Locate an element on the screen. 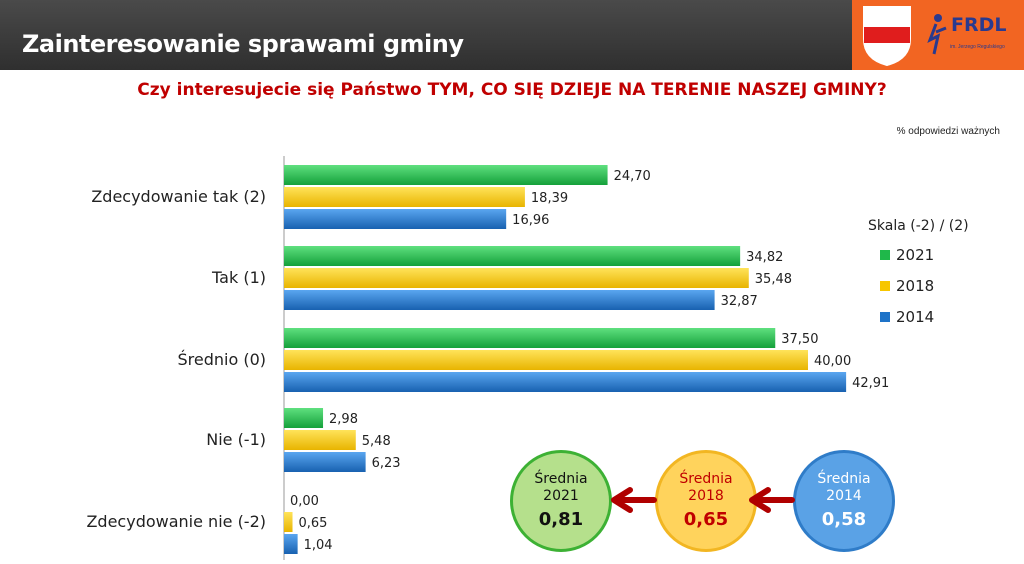 The height and width of the screenshot is (564, 1024). data-label: 34,82 is located at coordinates (764, 257).